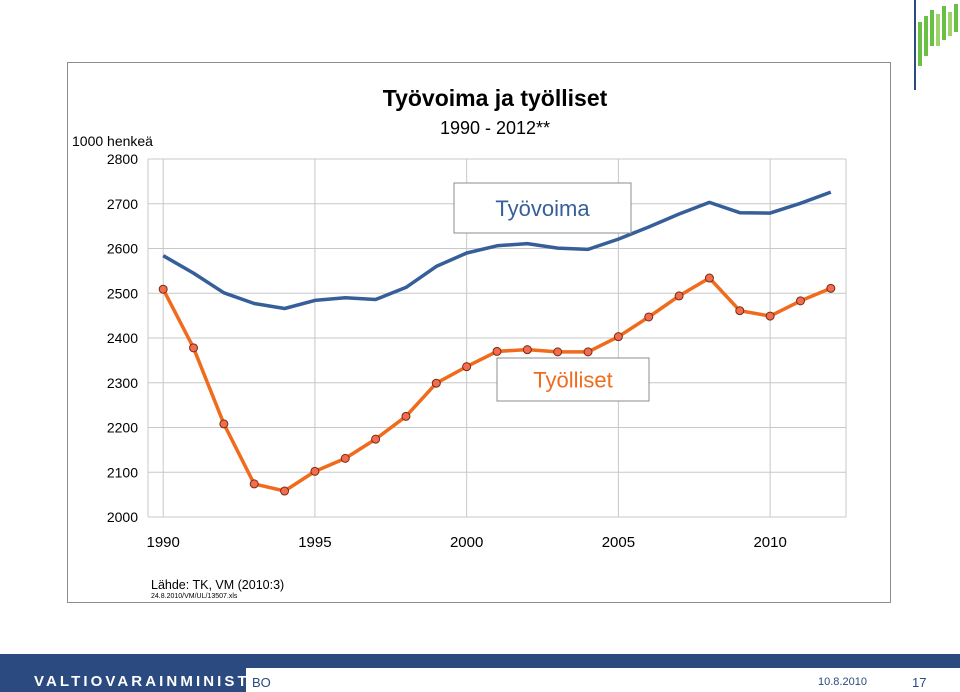 This screenshot has width=960, height=692. I want to click on y-axis-unit-label: 1000 henkeä, so click(112, 141).